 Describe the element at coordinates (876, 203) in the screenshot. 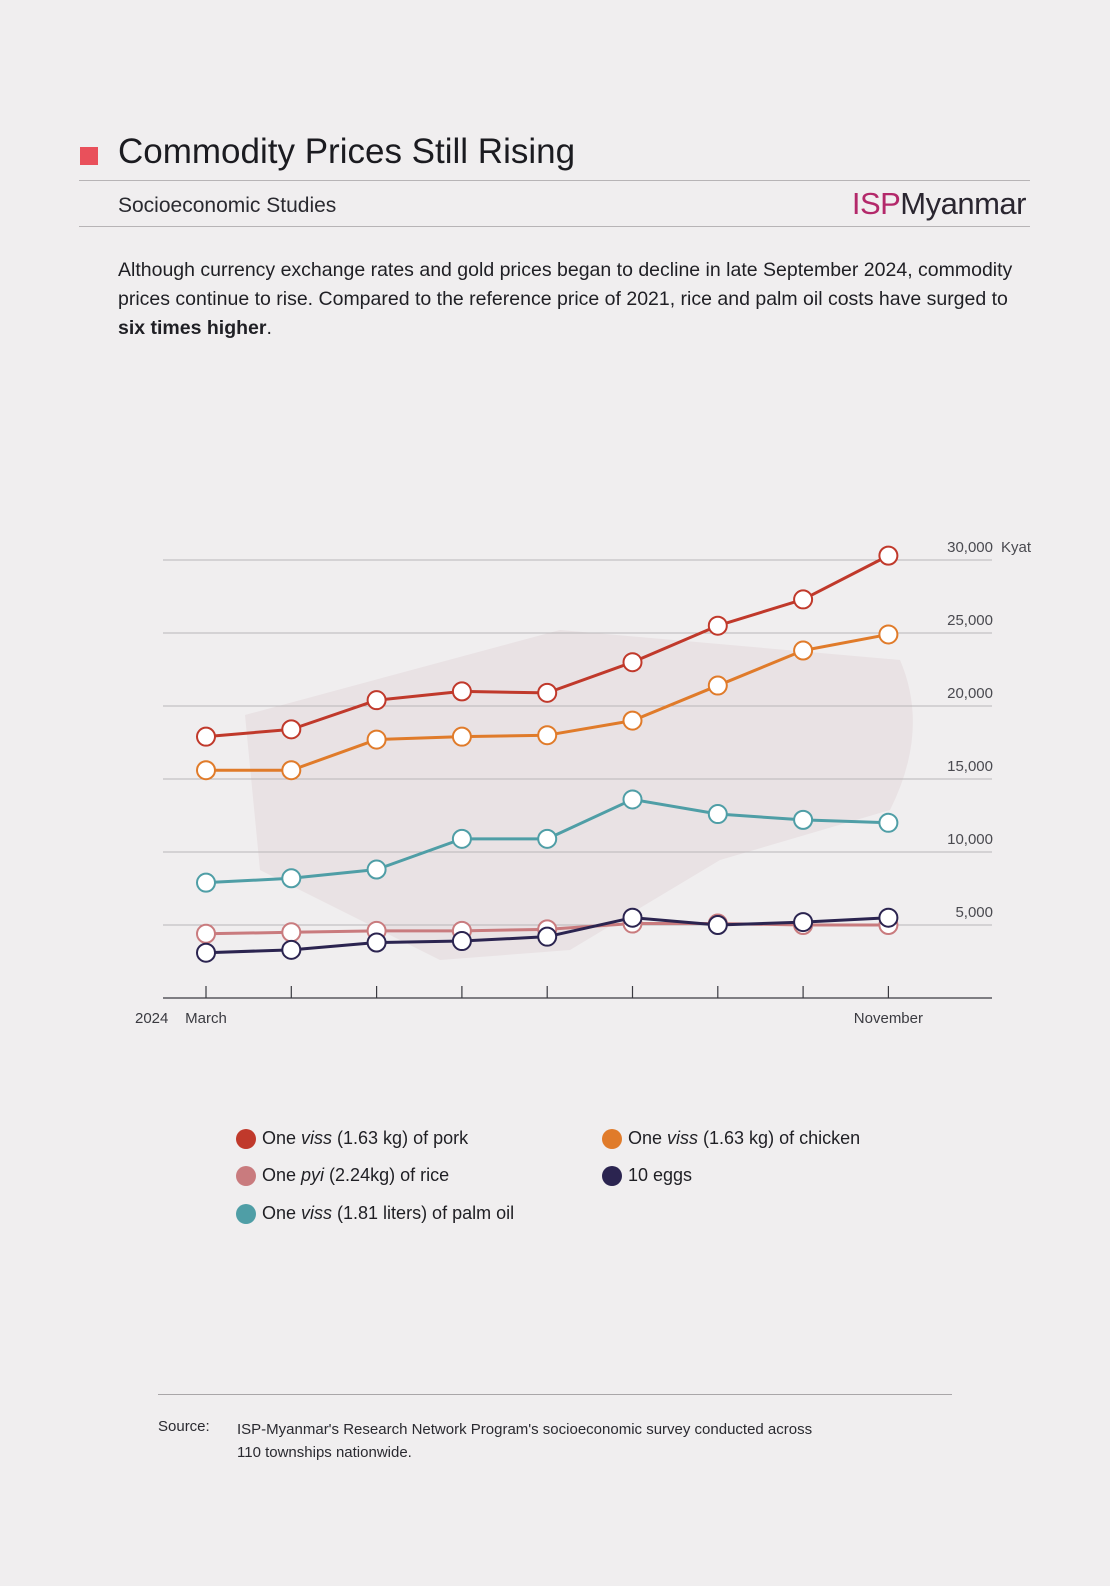

I see `brand-logo-isp: ISP` at that location.